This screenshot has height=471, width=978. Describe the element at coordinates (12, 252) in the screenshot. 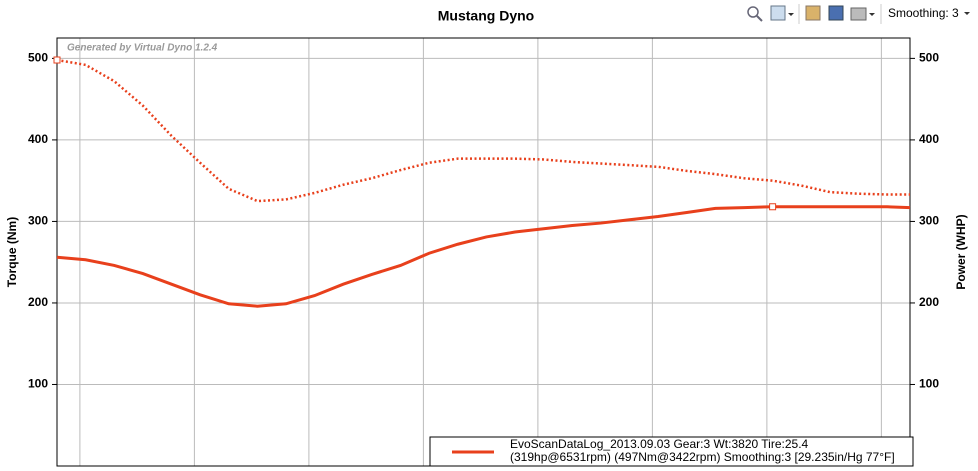

I see `y-axis-label: Torque (Nm)` at that location.